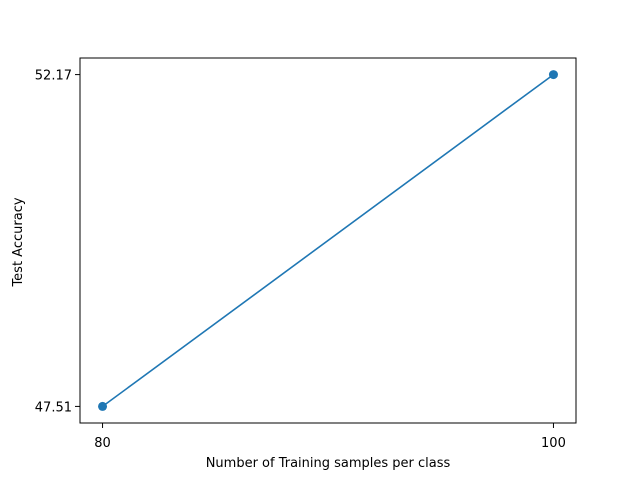 This screenshot has height=480, width=640. What do you see at coordinates (53, 76) in the screenshot?
I see `y-tick-label: 52.17` at bounding box center [53, 76].